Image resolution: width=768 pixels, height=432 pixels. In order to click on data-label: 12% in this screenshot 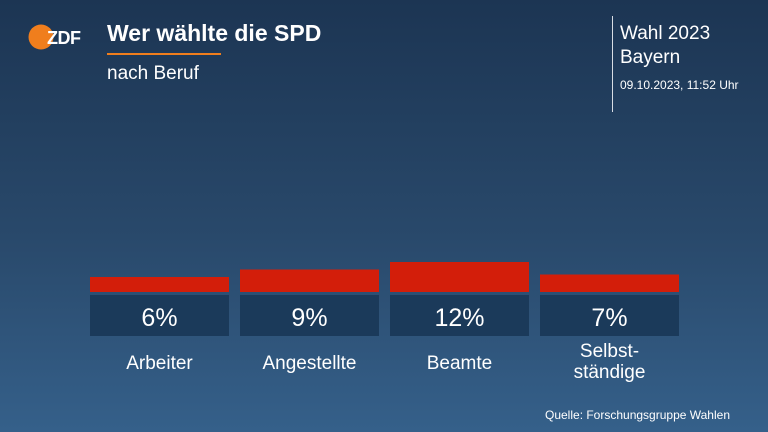, I will do `click(459, 318)`.